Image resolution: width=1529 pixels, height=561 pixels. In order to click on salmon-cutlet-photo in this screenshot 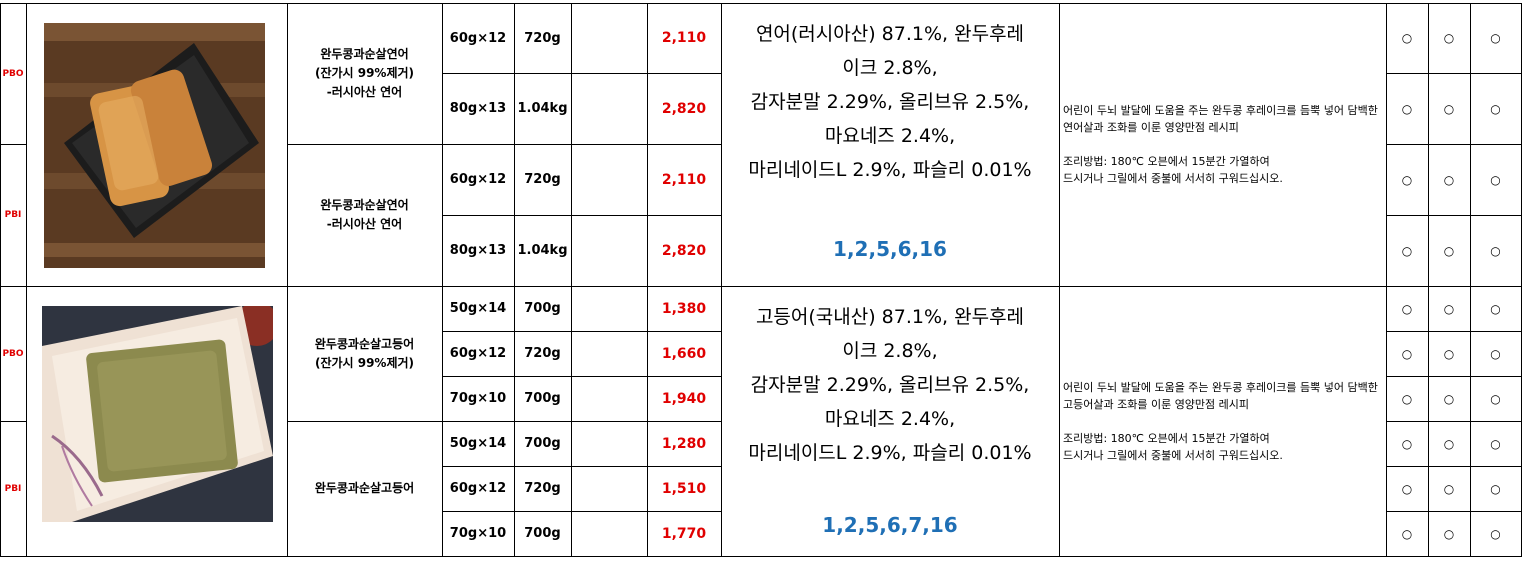, I will do `click(154, 145)`.